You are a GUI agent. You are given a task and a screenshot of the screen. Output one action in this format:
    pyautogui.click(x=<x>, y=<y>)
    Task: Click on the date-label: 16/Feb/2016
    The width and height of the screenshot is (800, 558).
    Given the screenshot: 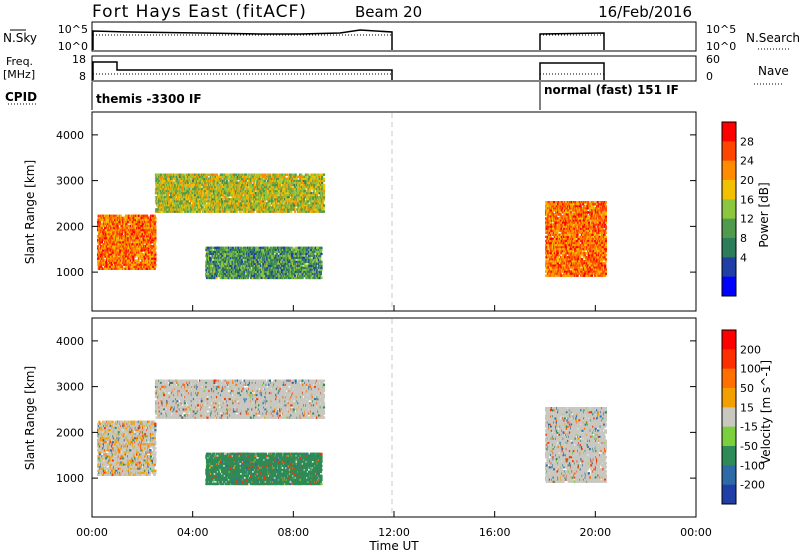 What is the action you would take?
    pyautogui.click(x=645, y=12)
    